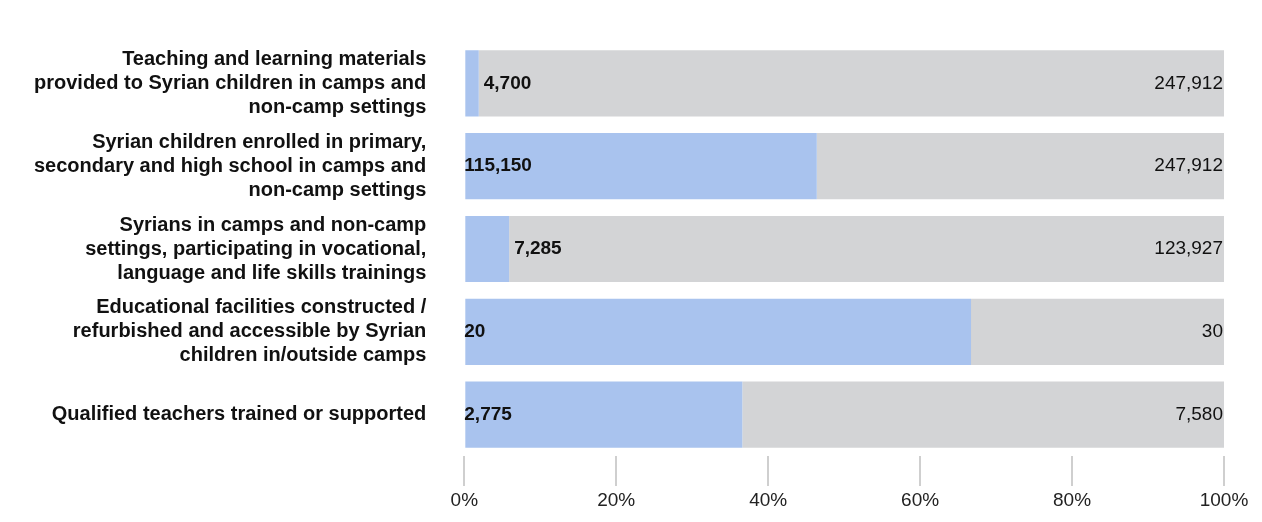  I want to click on x-tick-label: 80%, so click(1072, 499).